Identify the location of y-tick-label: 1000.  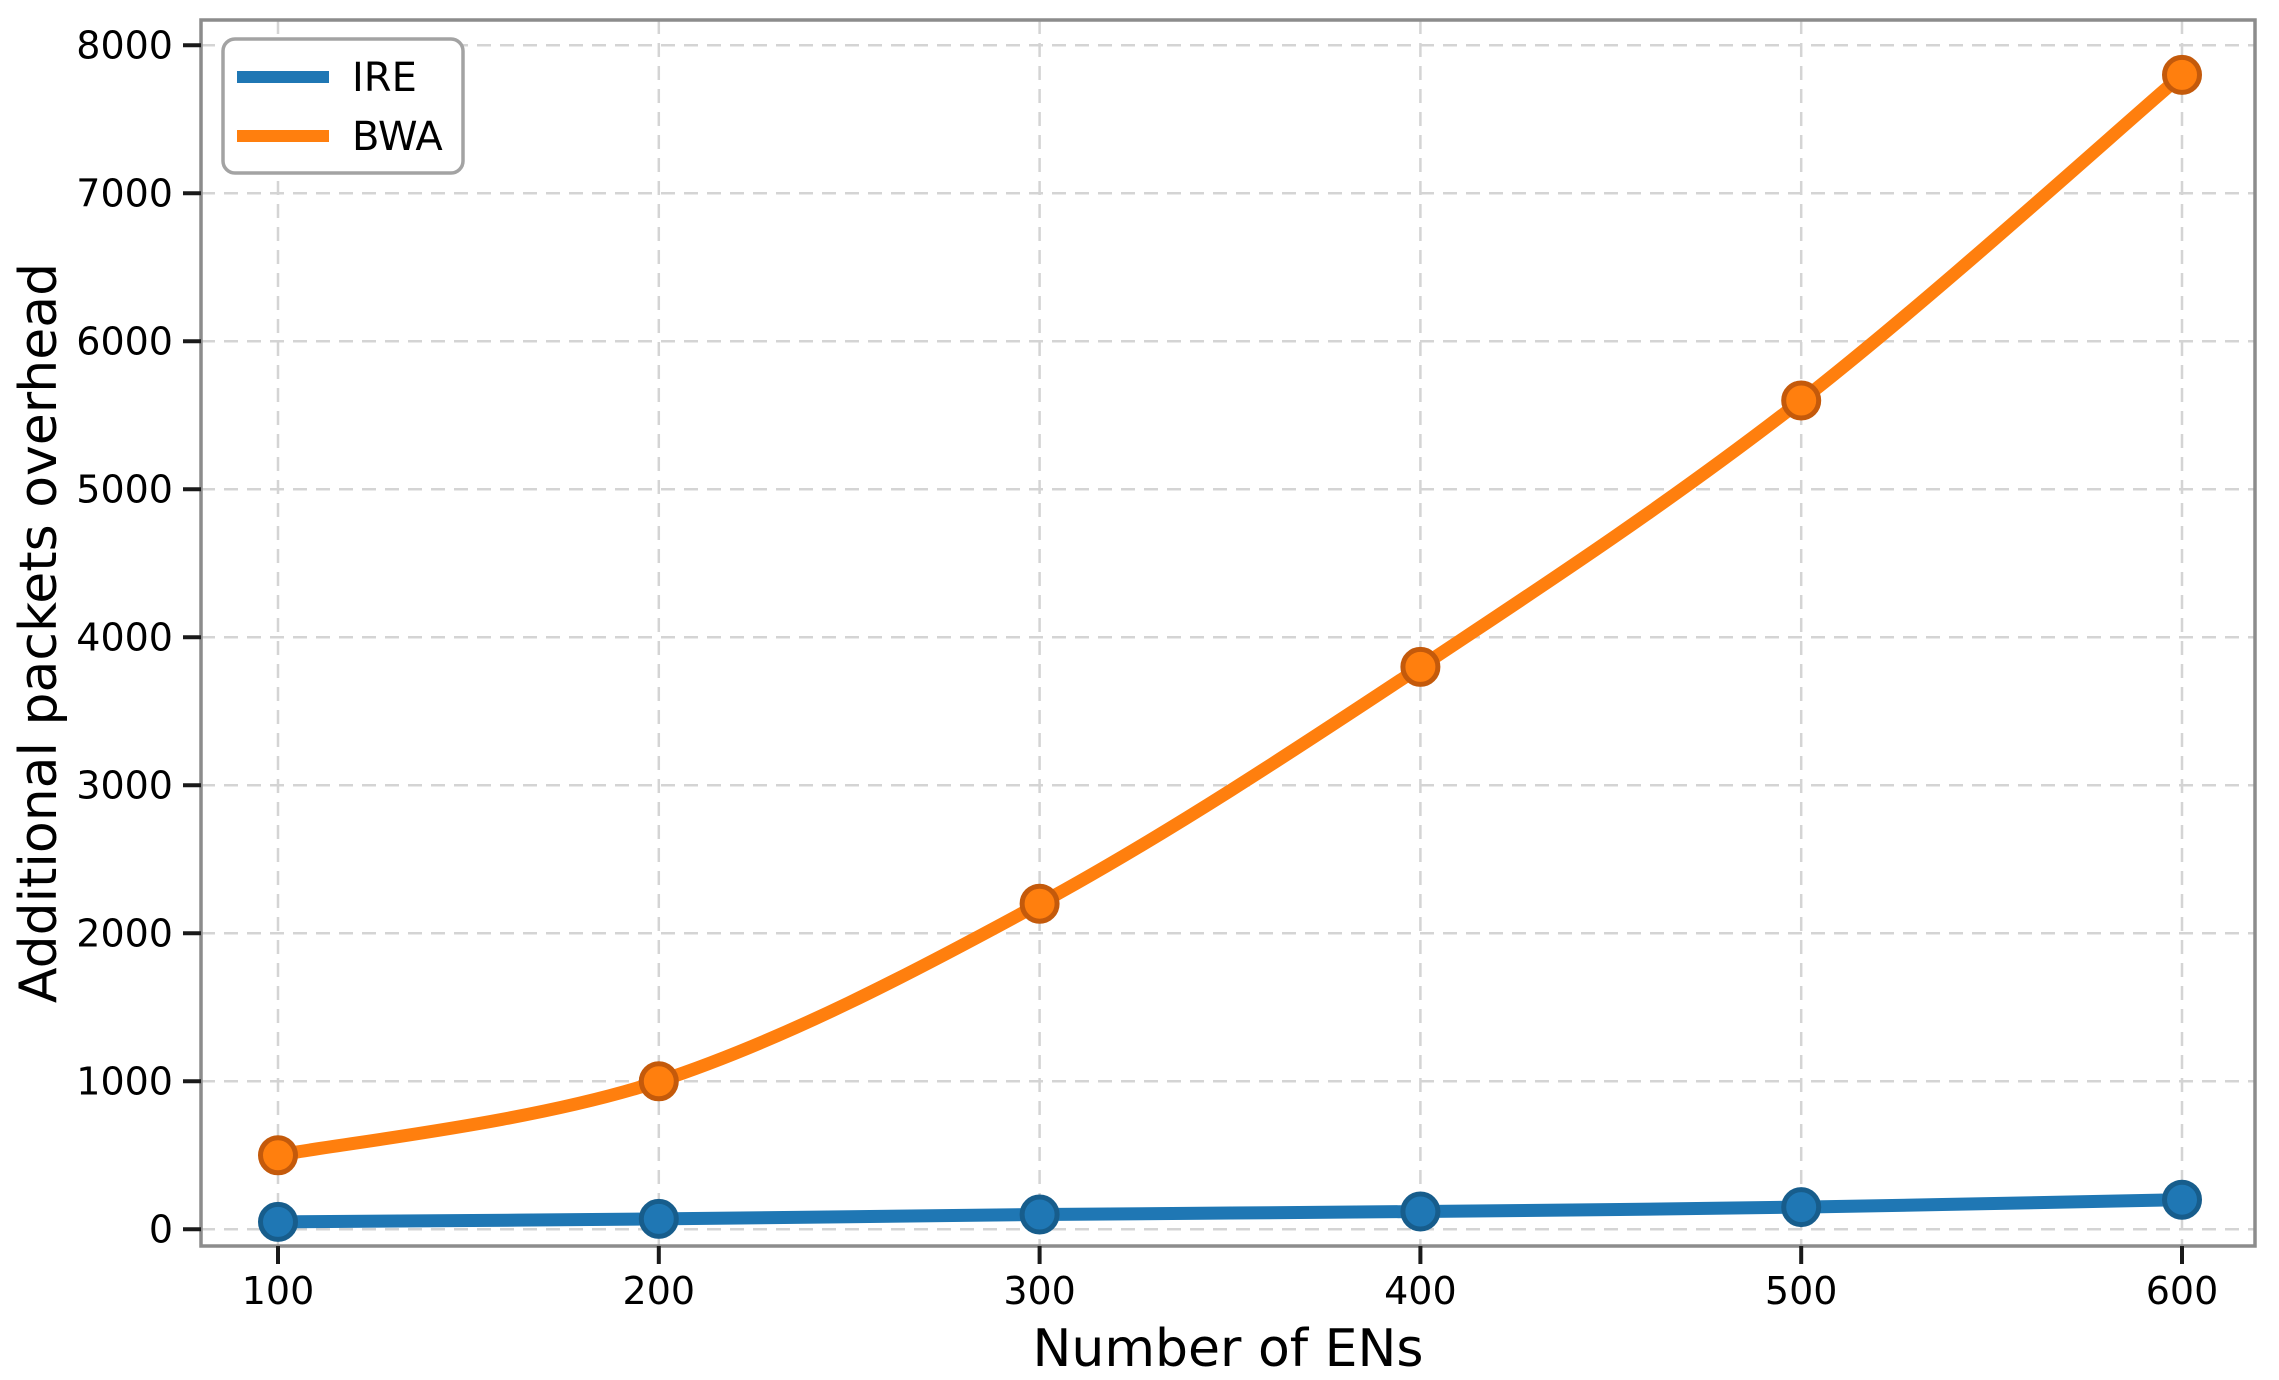
(124, 1081).